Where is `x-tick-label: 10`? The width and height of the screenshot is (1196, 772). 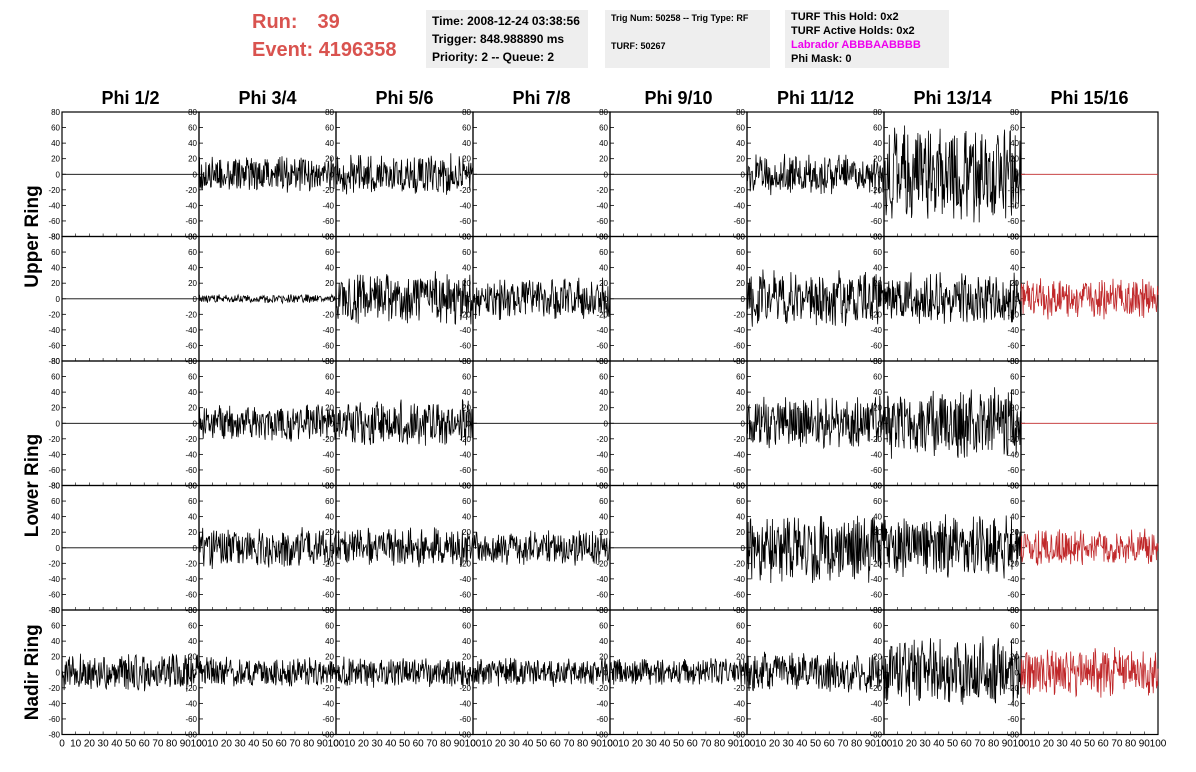
x-tick-label: 10 is located at coordinates (213, 744).